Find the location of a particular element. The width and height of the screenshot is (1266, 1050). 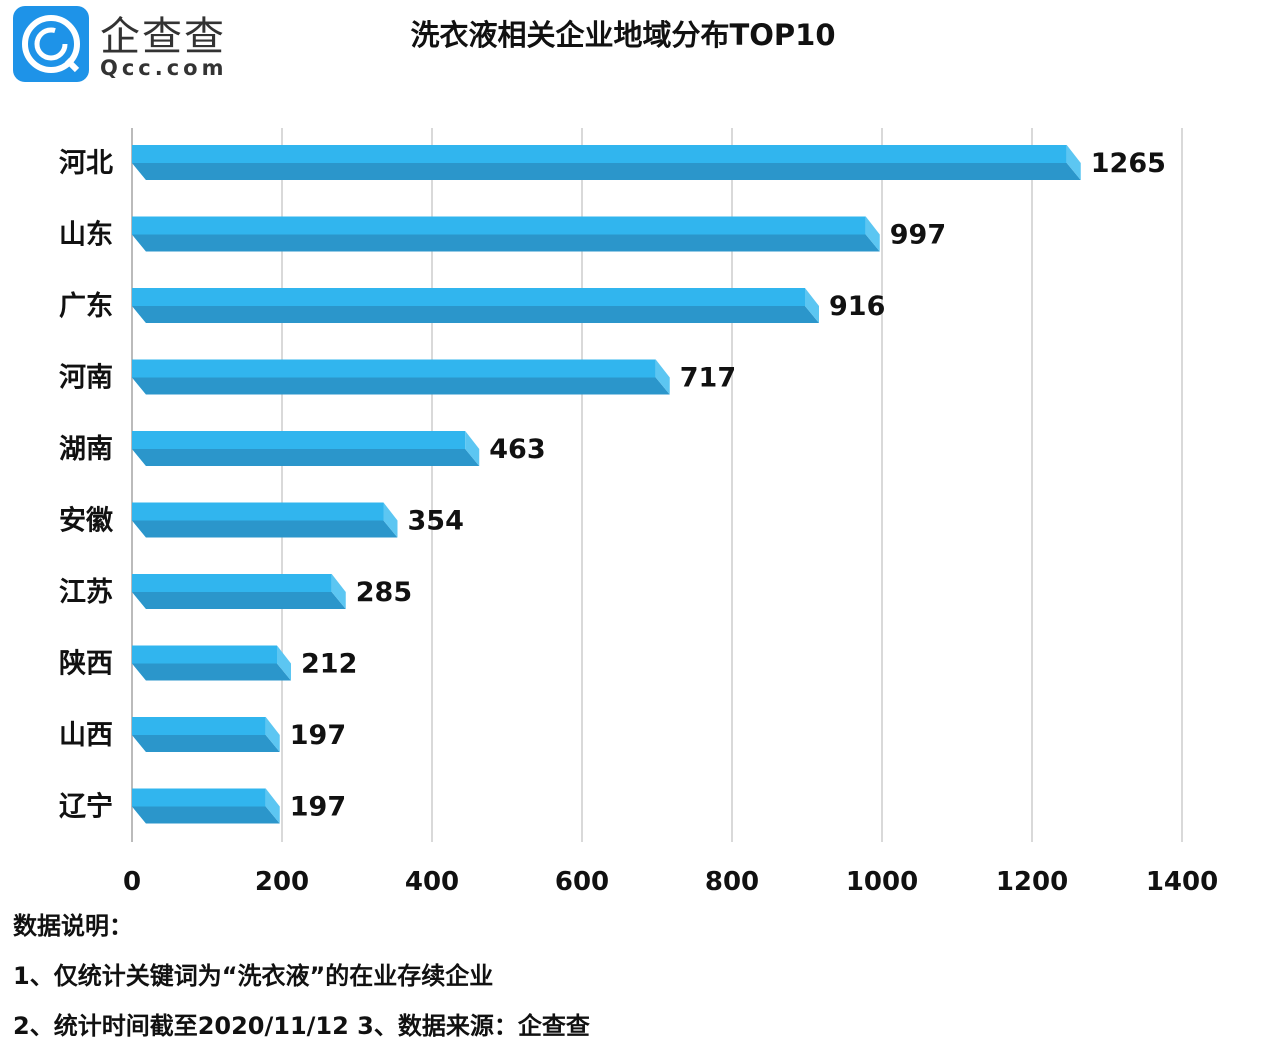

category-label: 湖南 is located at coordinates (86, 449).